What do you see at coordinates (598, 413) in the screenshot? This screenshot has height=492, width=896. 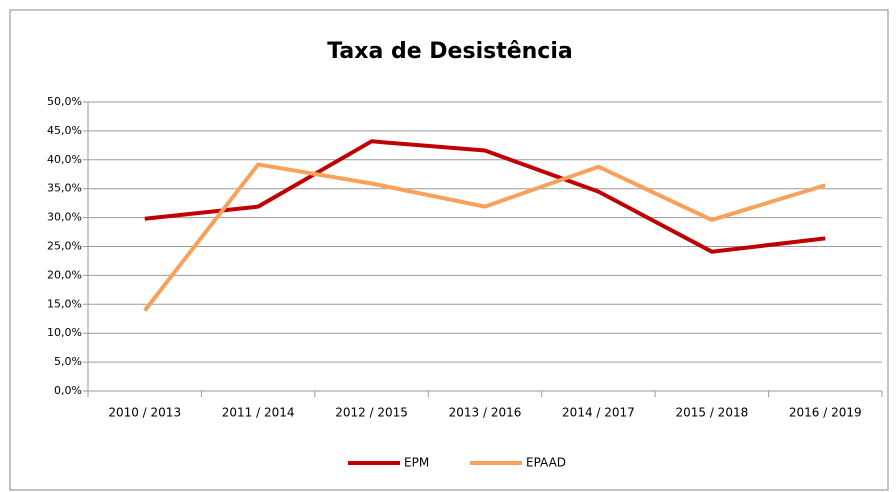 I see `x-tick-label: 2014 / 2017` at bounding box center [598, 413].